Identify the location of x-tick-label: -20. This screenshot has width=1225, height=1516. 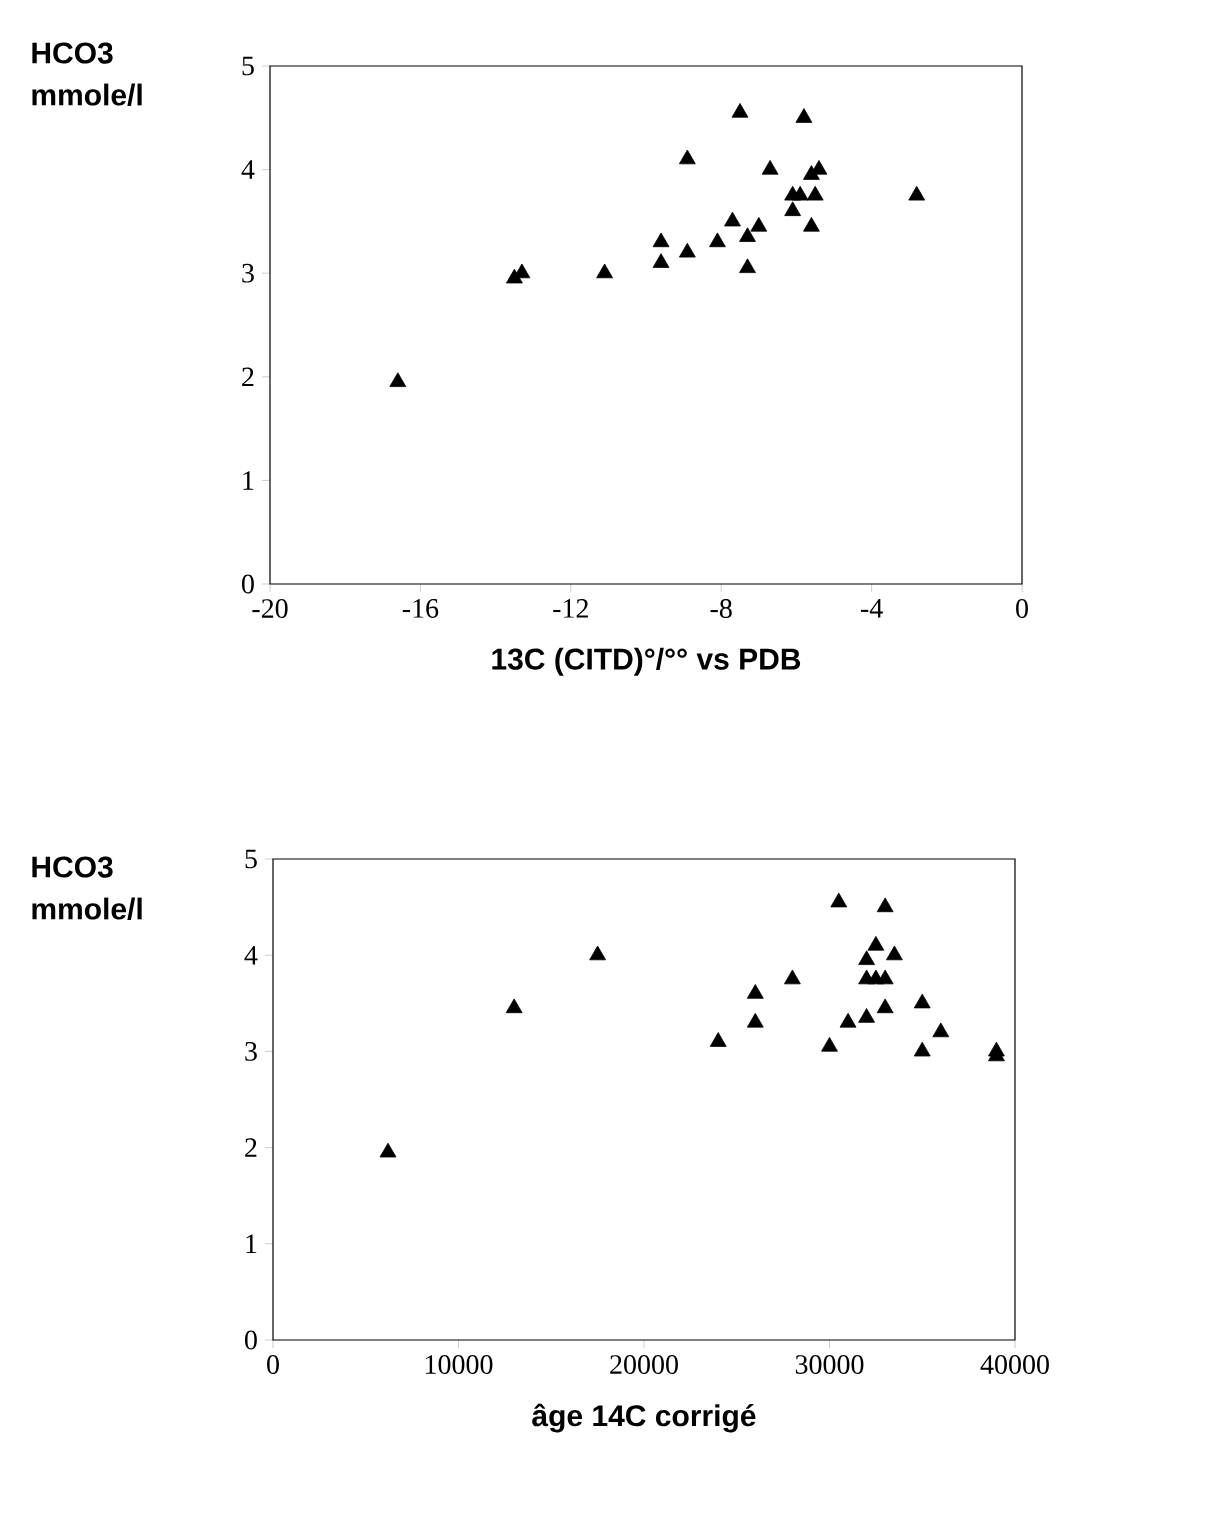
(270, 608).